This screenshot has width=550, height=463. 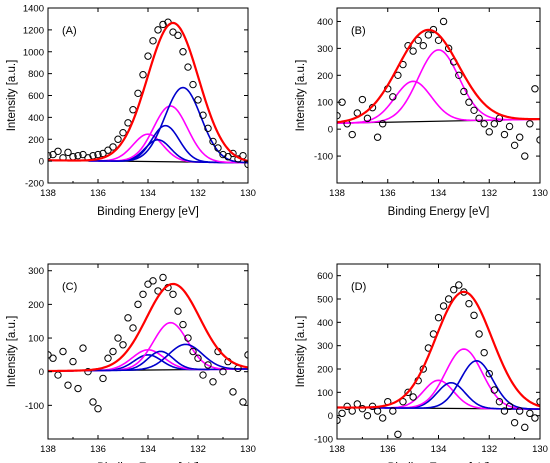 I want to click on plot-area-b, so click(x=438, y=88).